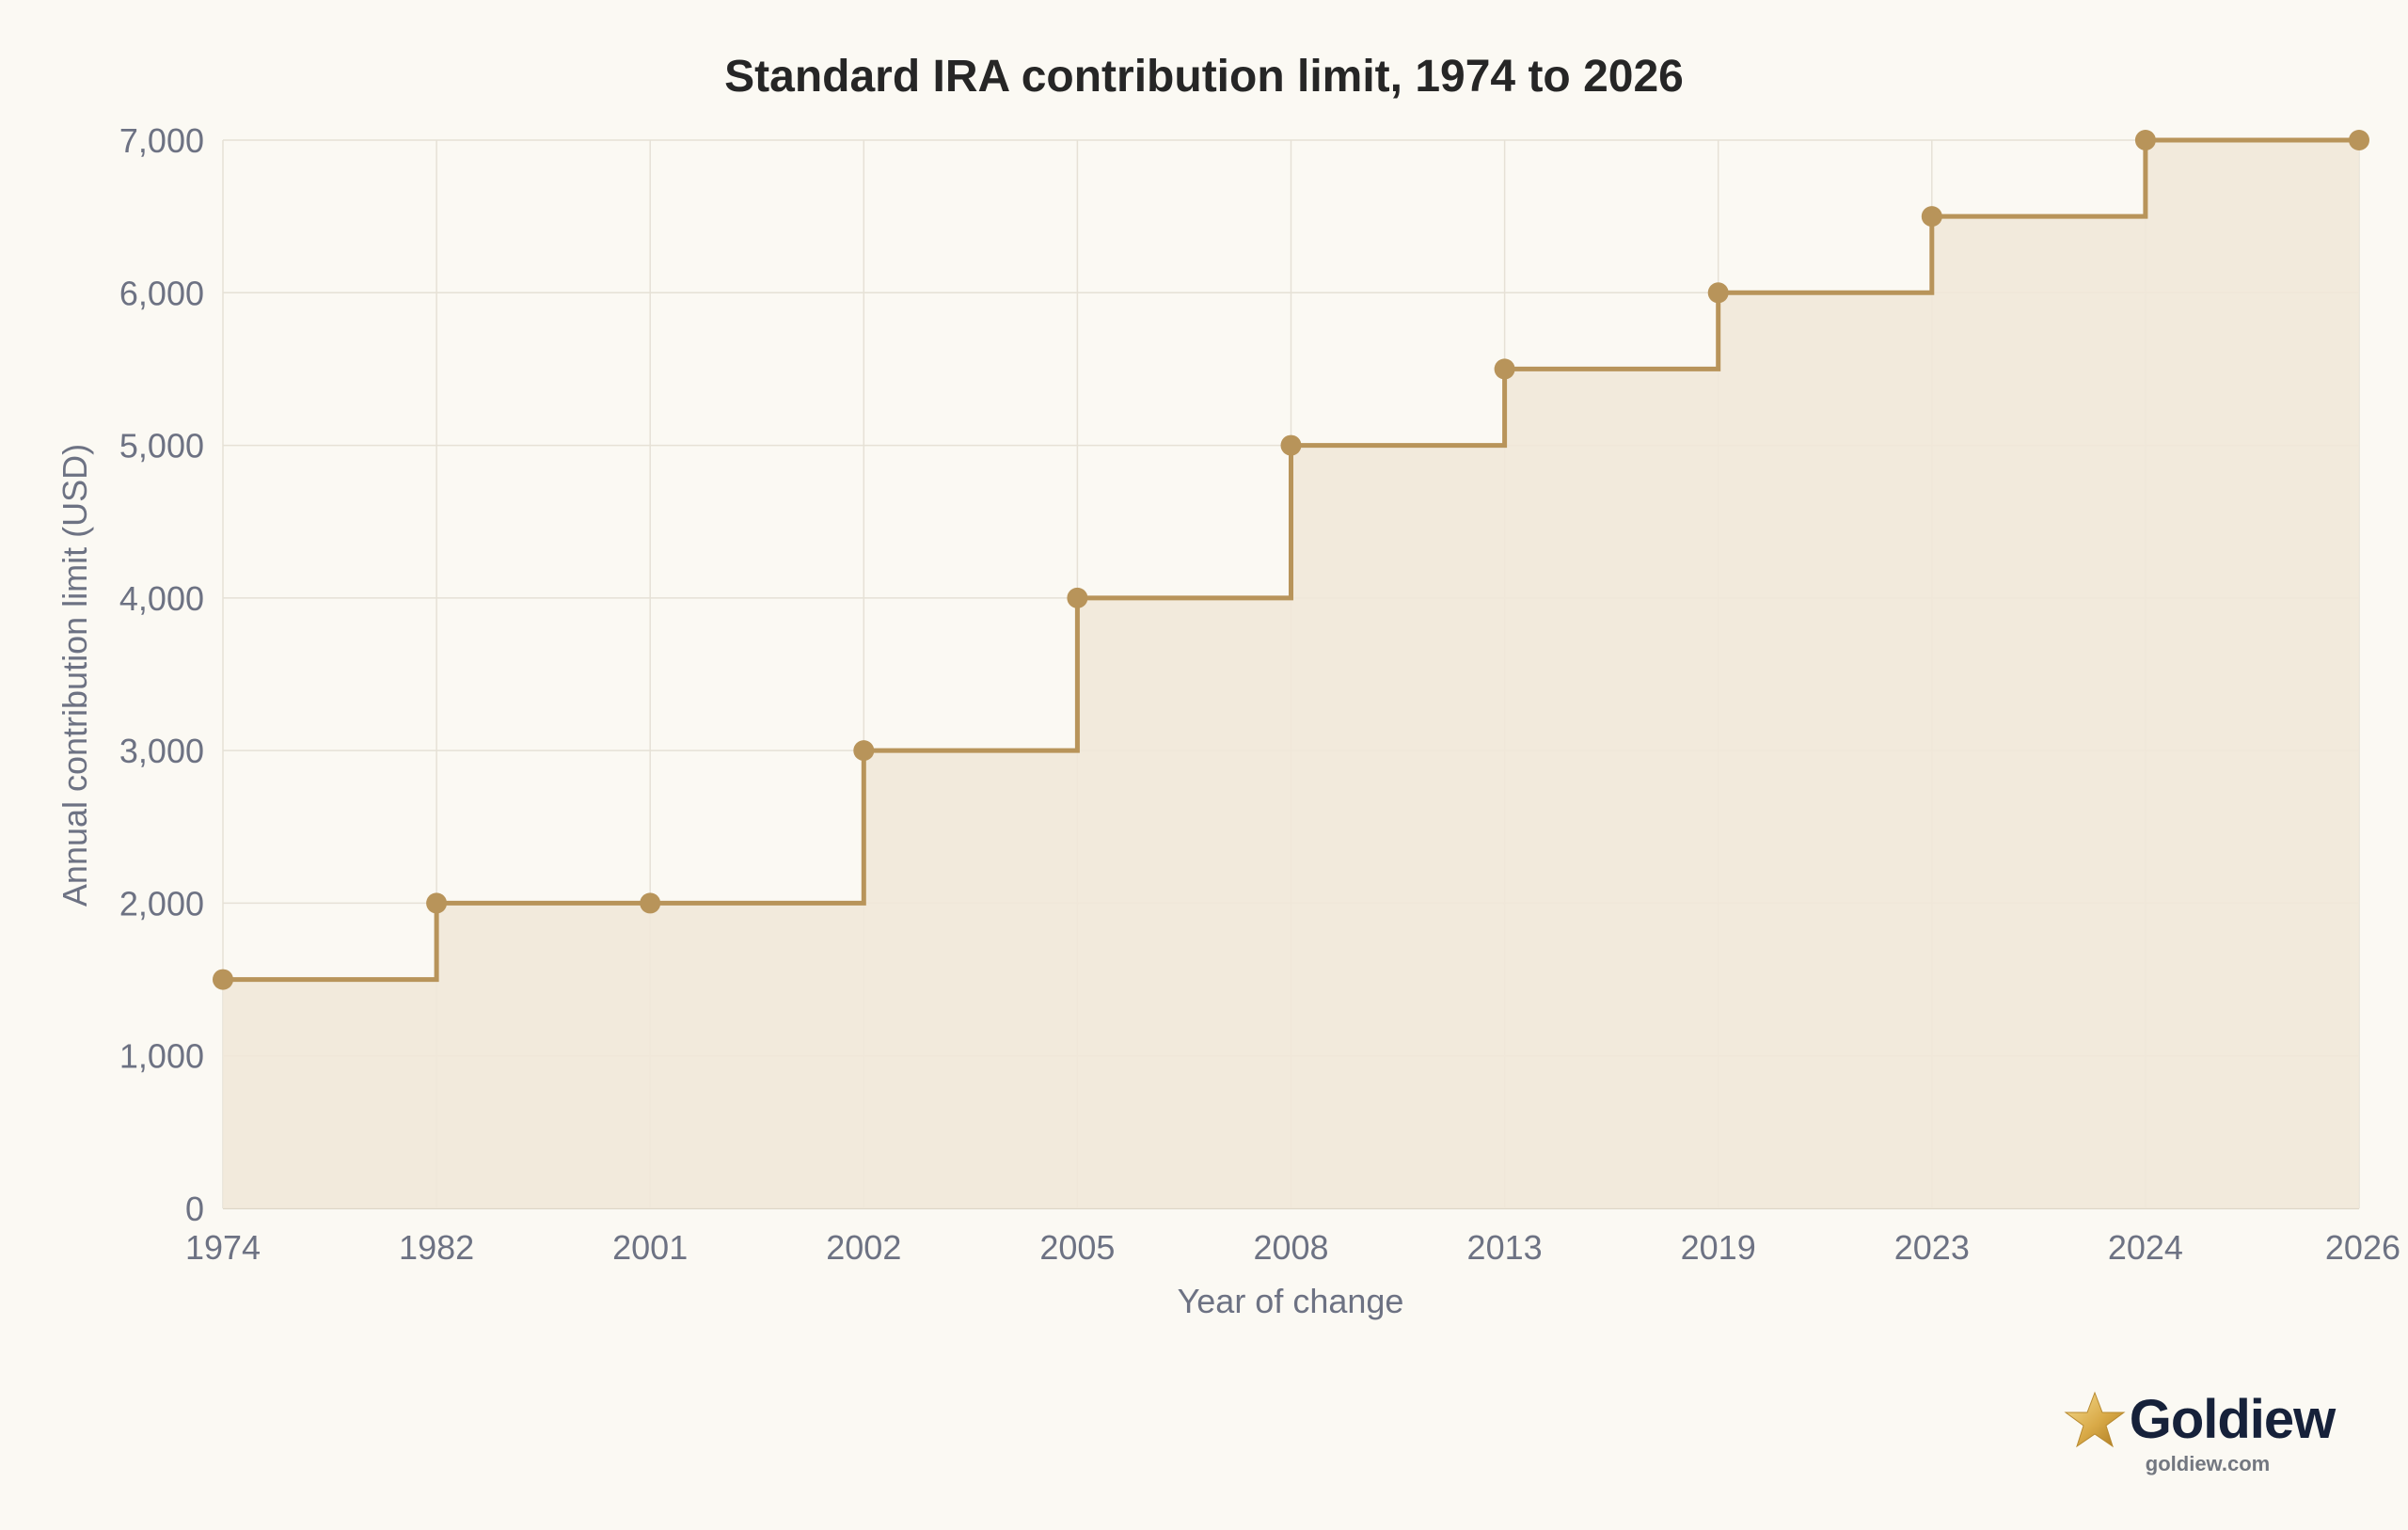 This screenshot has height=1530, width=2408. Describe the element at coordinates (162, 751) in the screenshot. I see `y-tick-label: 3,000` at that location.